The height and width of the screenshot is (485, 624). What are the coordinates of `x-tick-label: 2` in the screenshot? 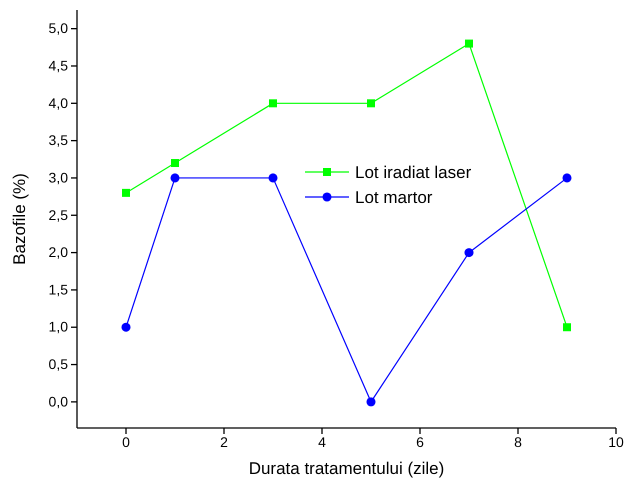 It's located at (224, 442).